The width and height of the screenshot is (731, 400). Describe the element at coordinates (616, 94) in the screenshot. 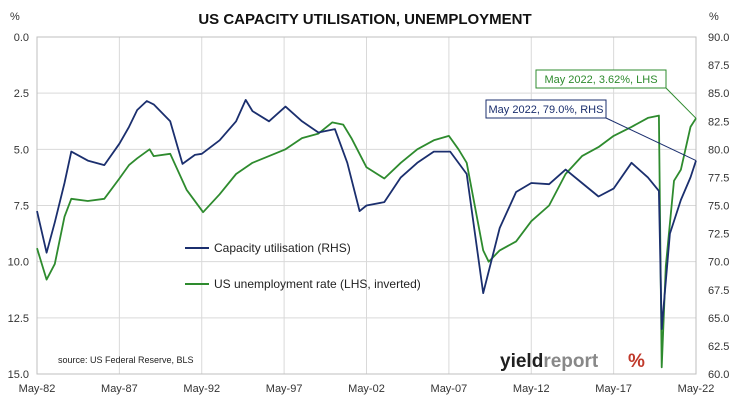

I see `annotation-unemployment: May 2022, 3.62%, LHS` at that location.